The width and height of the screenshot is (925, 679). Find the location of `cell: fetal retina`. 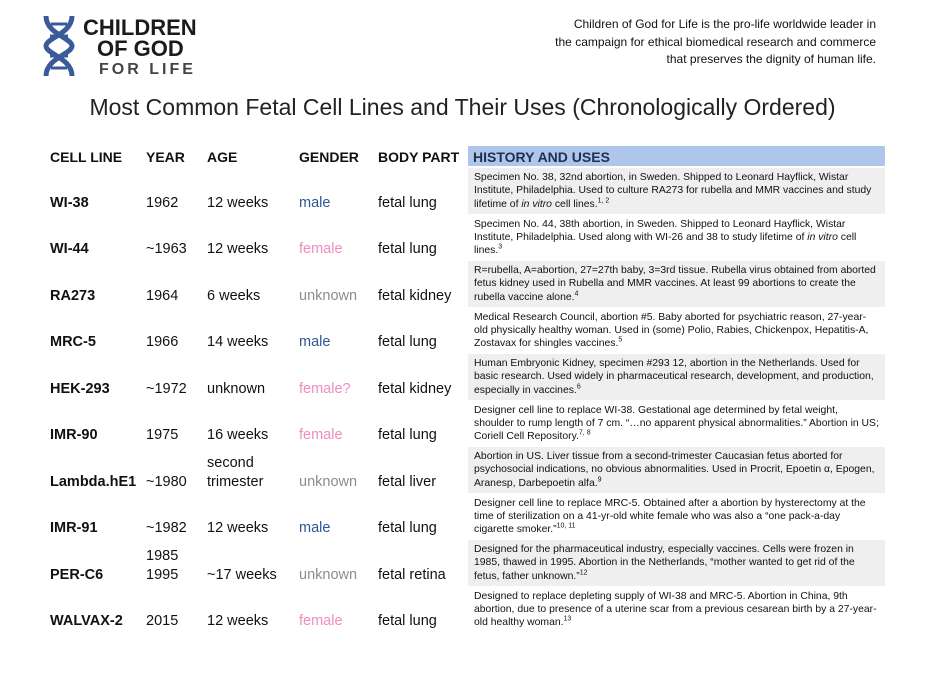

cell: fetal retina is located at coordinates (423, 563).